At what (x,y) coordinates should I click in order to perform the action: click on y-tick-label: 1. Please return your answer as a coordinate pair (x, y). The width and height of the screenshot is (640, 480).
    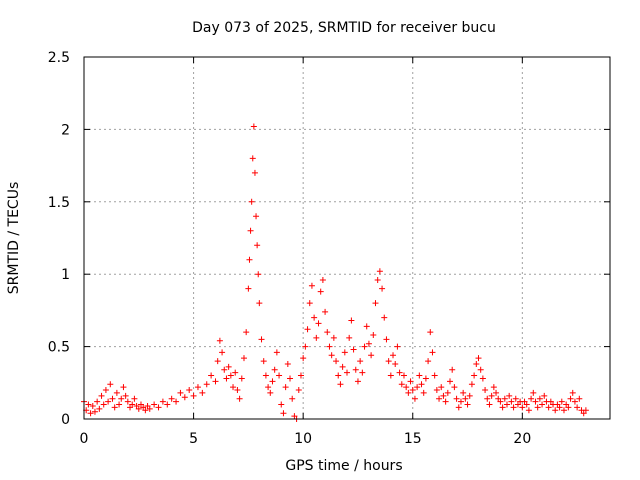
    Looking at the image, I should click on (65, 275).